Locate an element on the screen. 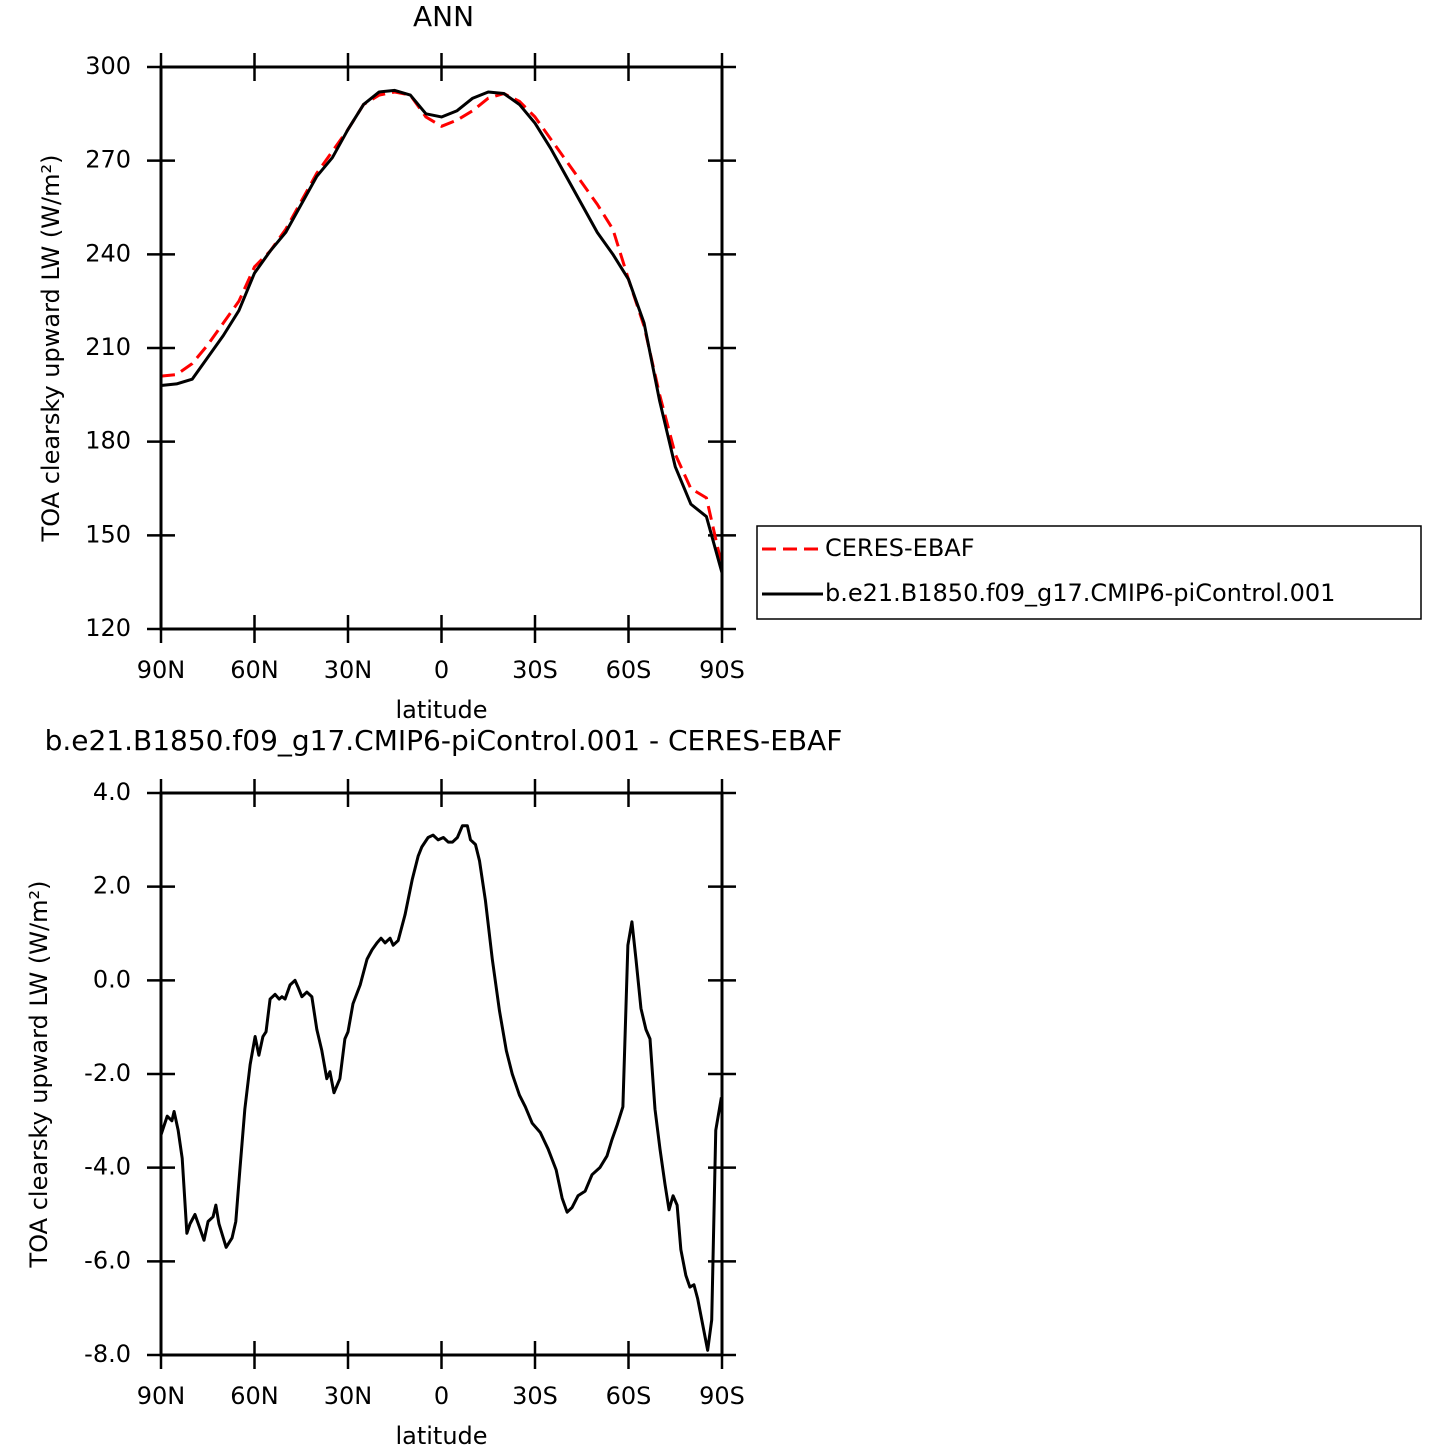 Image resolution: width=1429 pixels, height=1451 pixels. legend-box is located at coordinates (1089, 572).